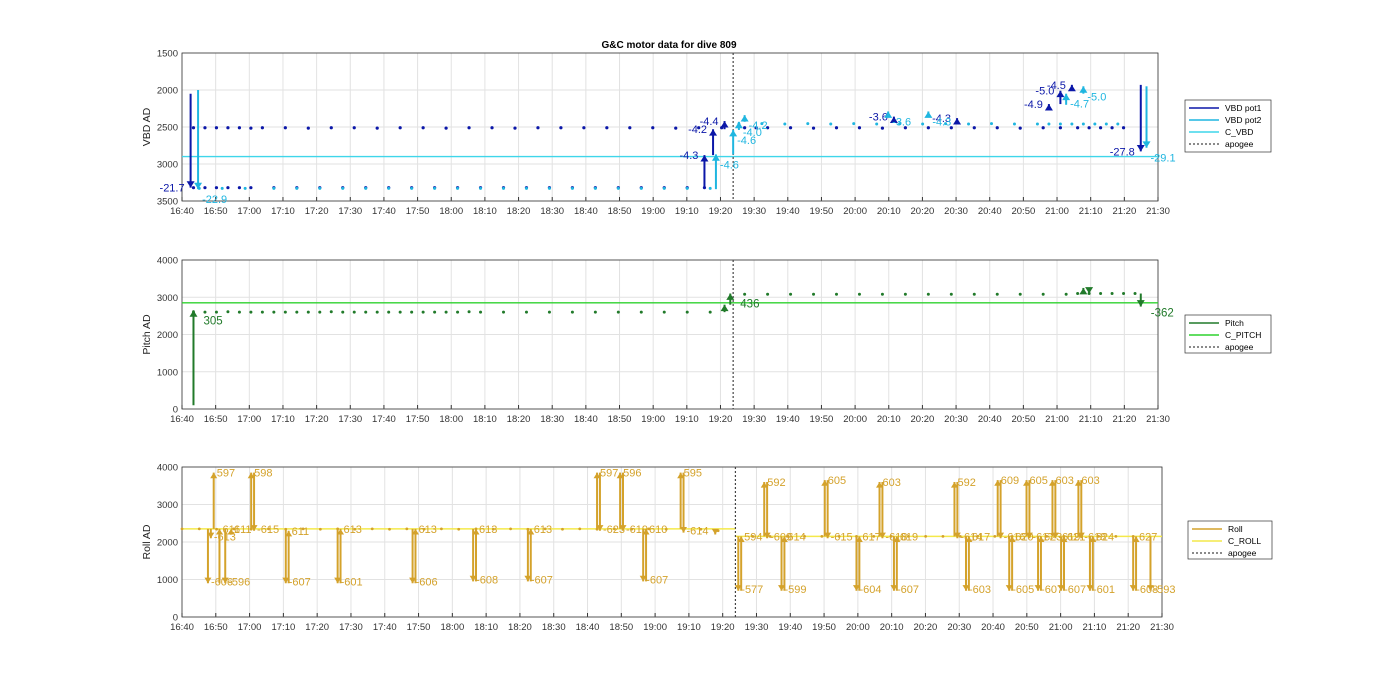  What do you see at coordinates (824, 627) in the screenshot?
I see `x-tick-label: 19:50` at bounding box center [824, 627].